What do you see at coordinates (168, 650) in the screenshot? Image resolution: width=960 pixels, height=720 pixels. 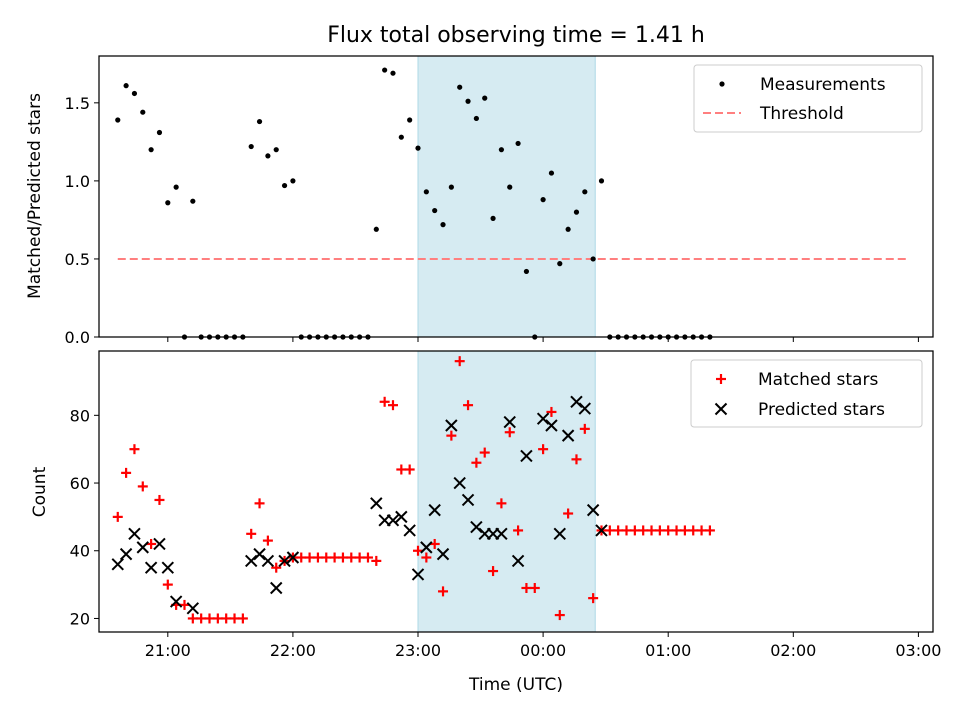 I see `bottom-x-tick-label: 21:00` at bounding box center [168, 650].